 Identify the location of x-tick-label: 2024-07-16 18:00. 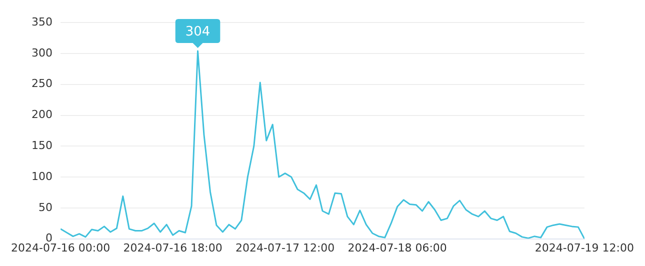
(172, 247).